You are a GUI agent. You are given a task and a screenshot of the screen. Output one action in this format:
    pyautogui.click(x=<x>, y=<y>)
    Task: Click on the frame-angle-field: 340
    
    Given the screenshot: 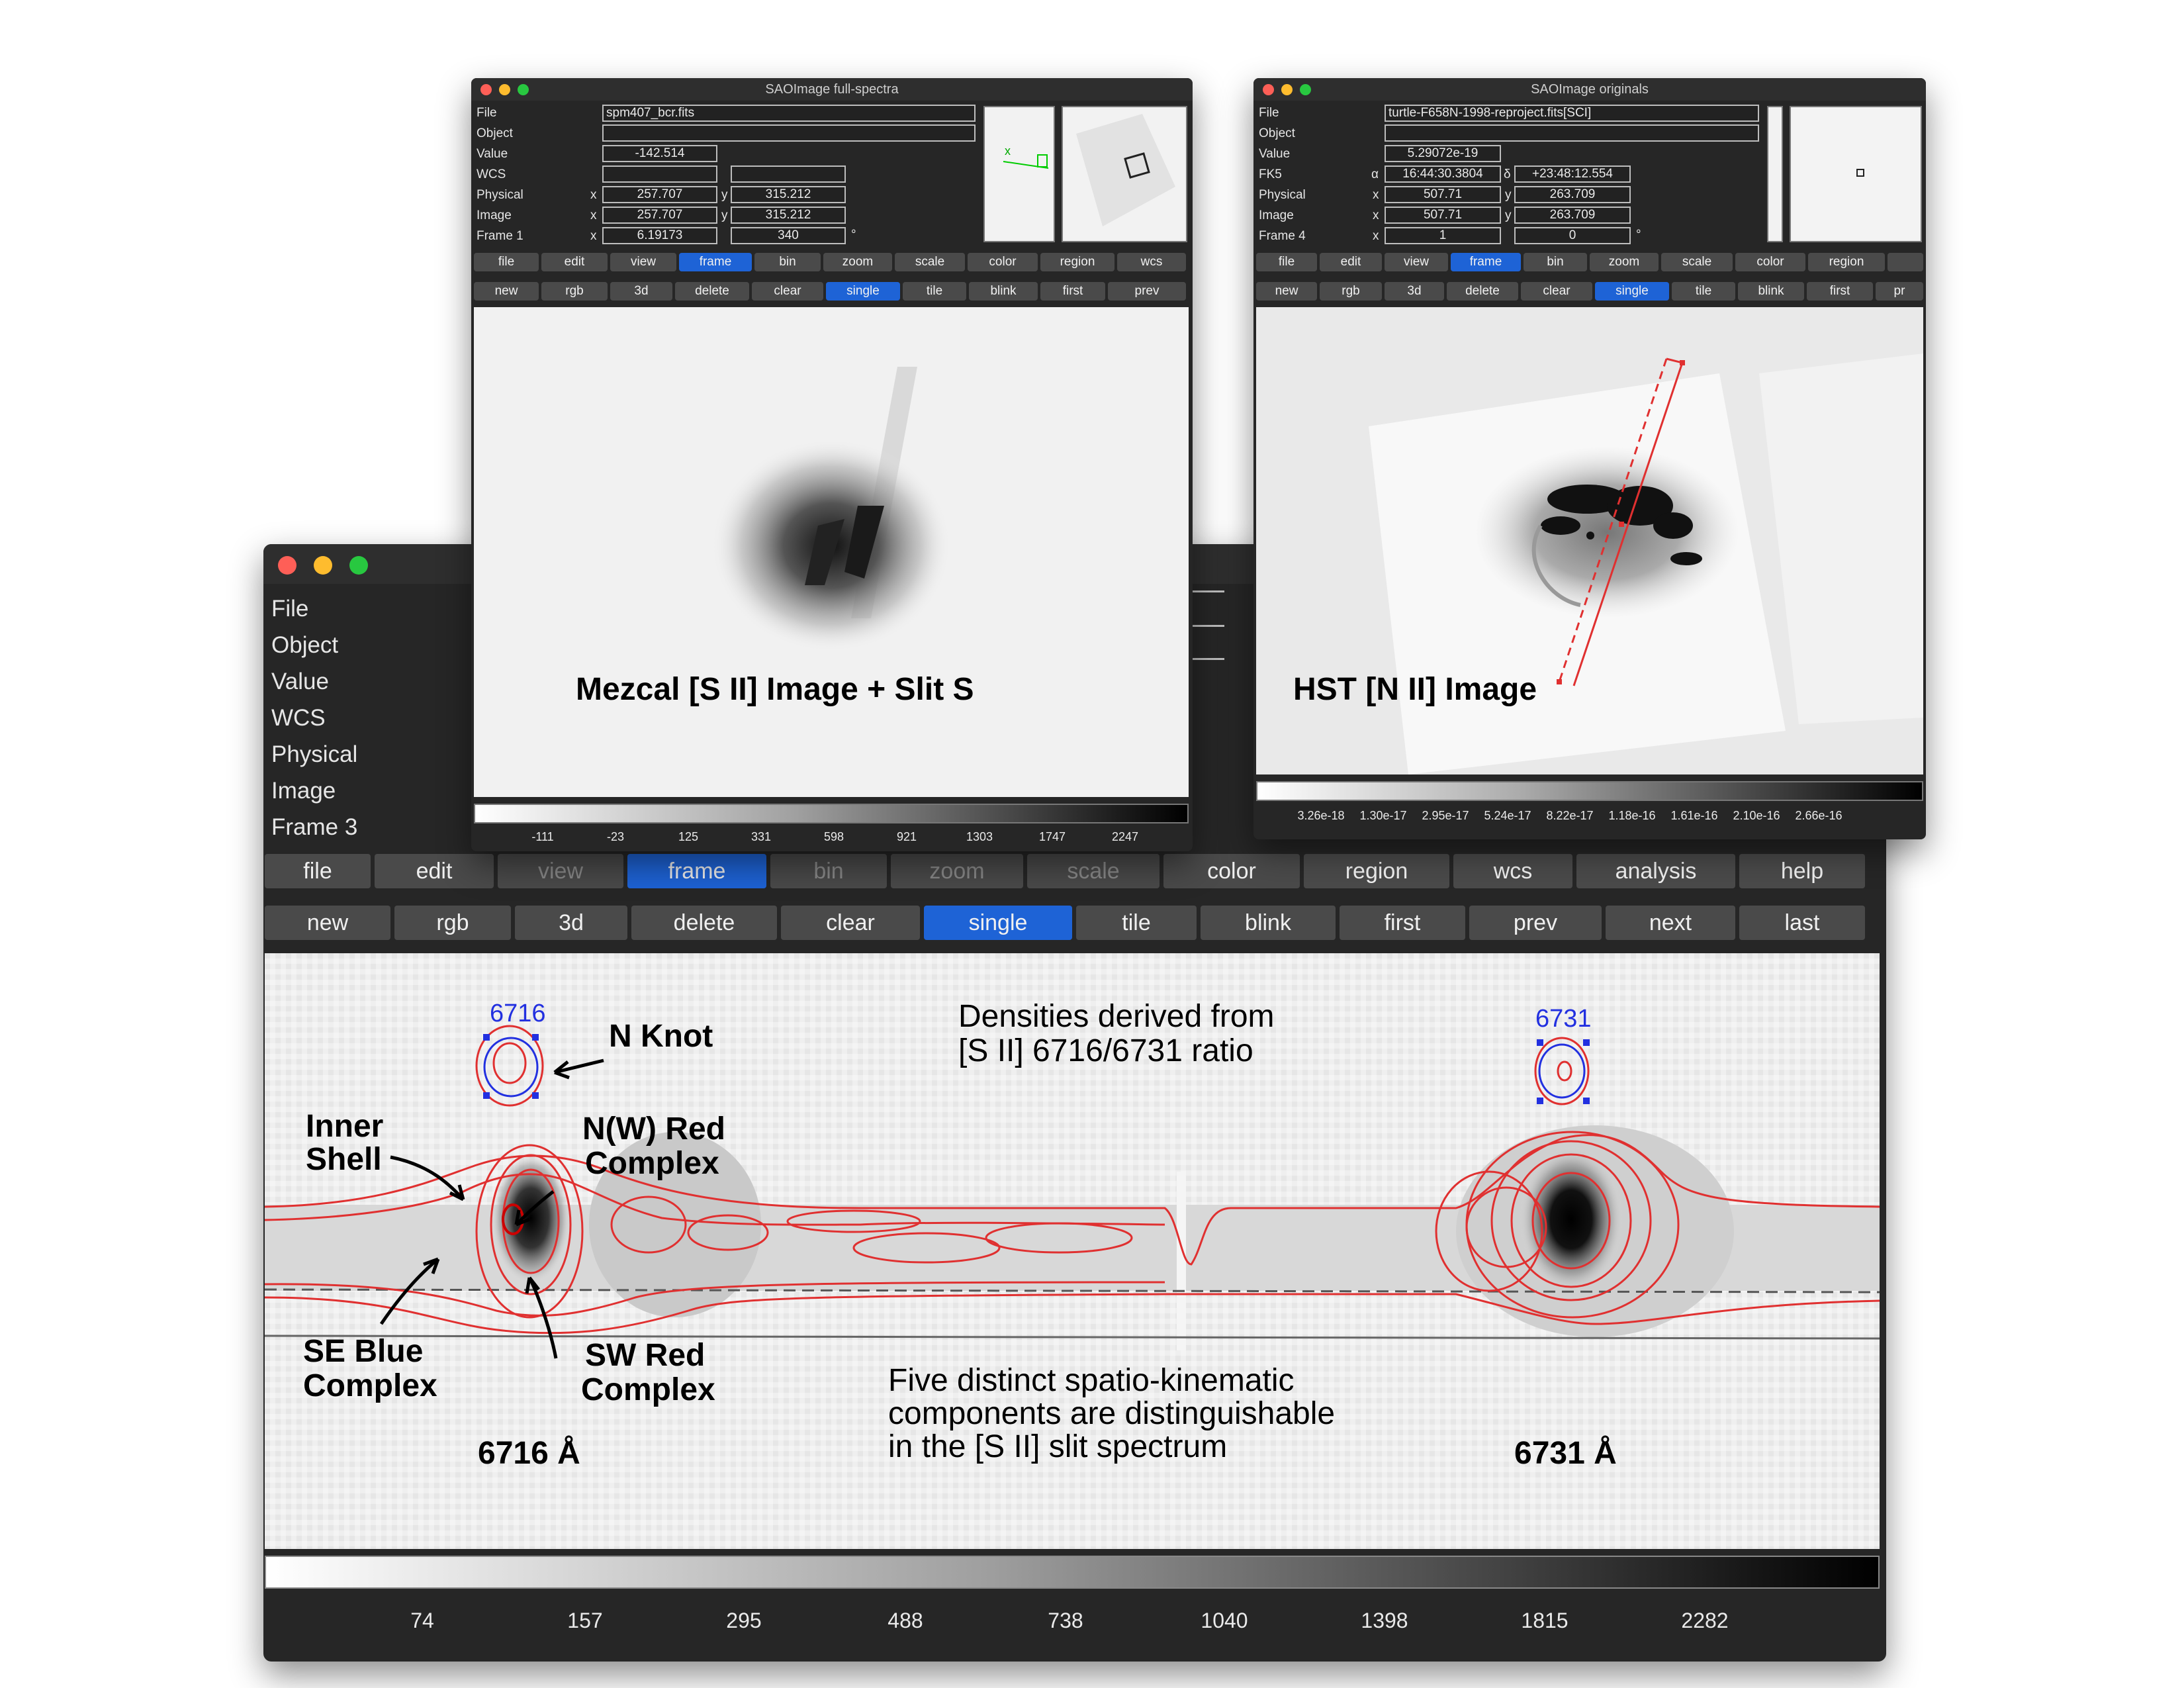 What is the action you would take?
    pyautogui.click(x=788, y=235)
    